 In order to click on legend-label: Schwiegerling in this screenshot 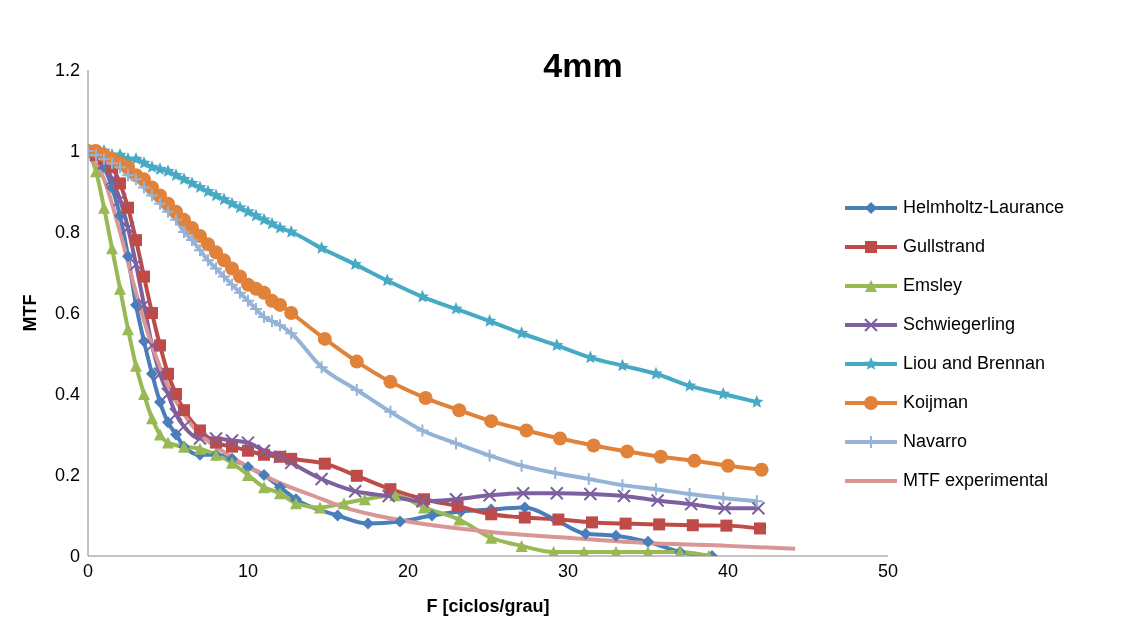, I will do `click(959, 324)`.